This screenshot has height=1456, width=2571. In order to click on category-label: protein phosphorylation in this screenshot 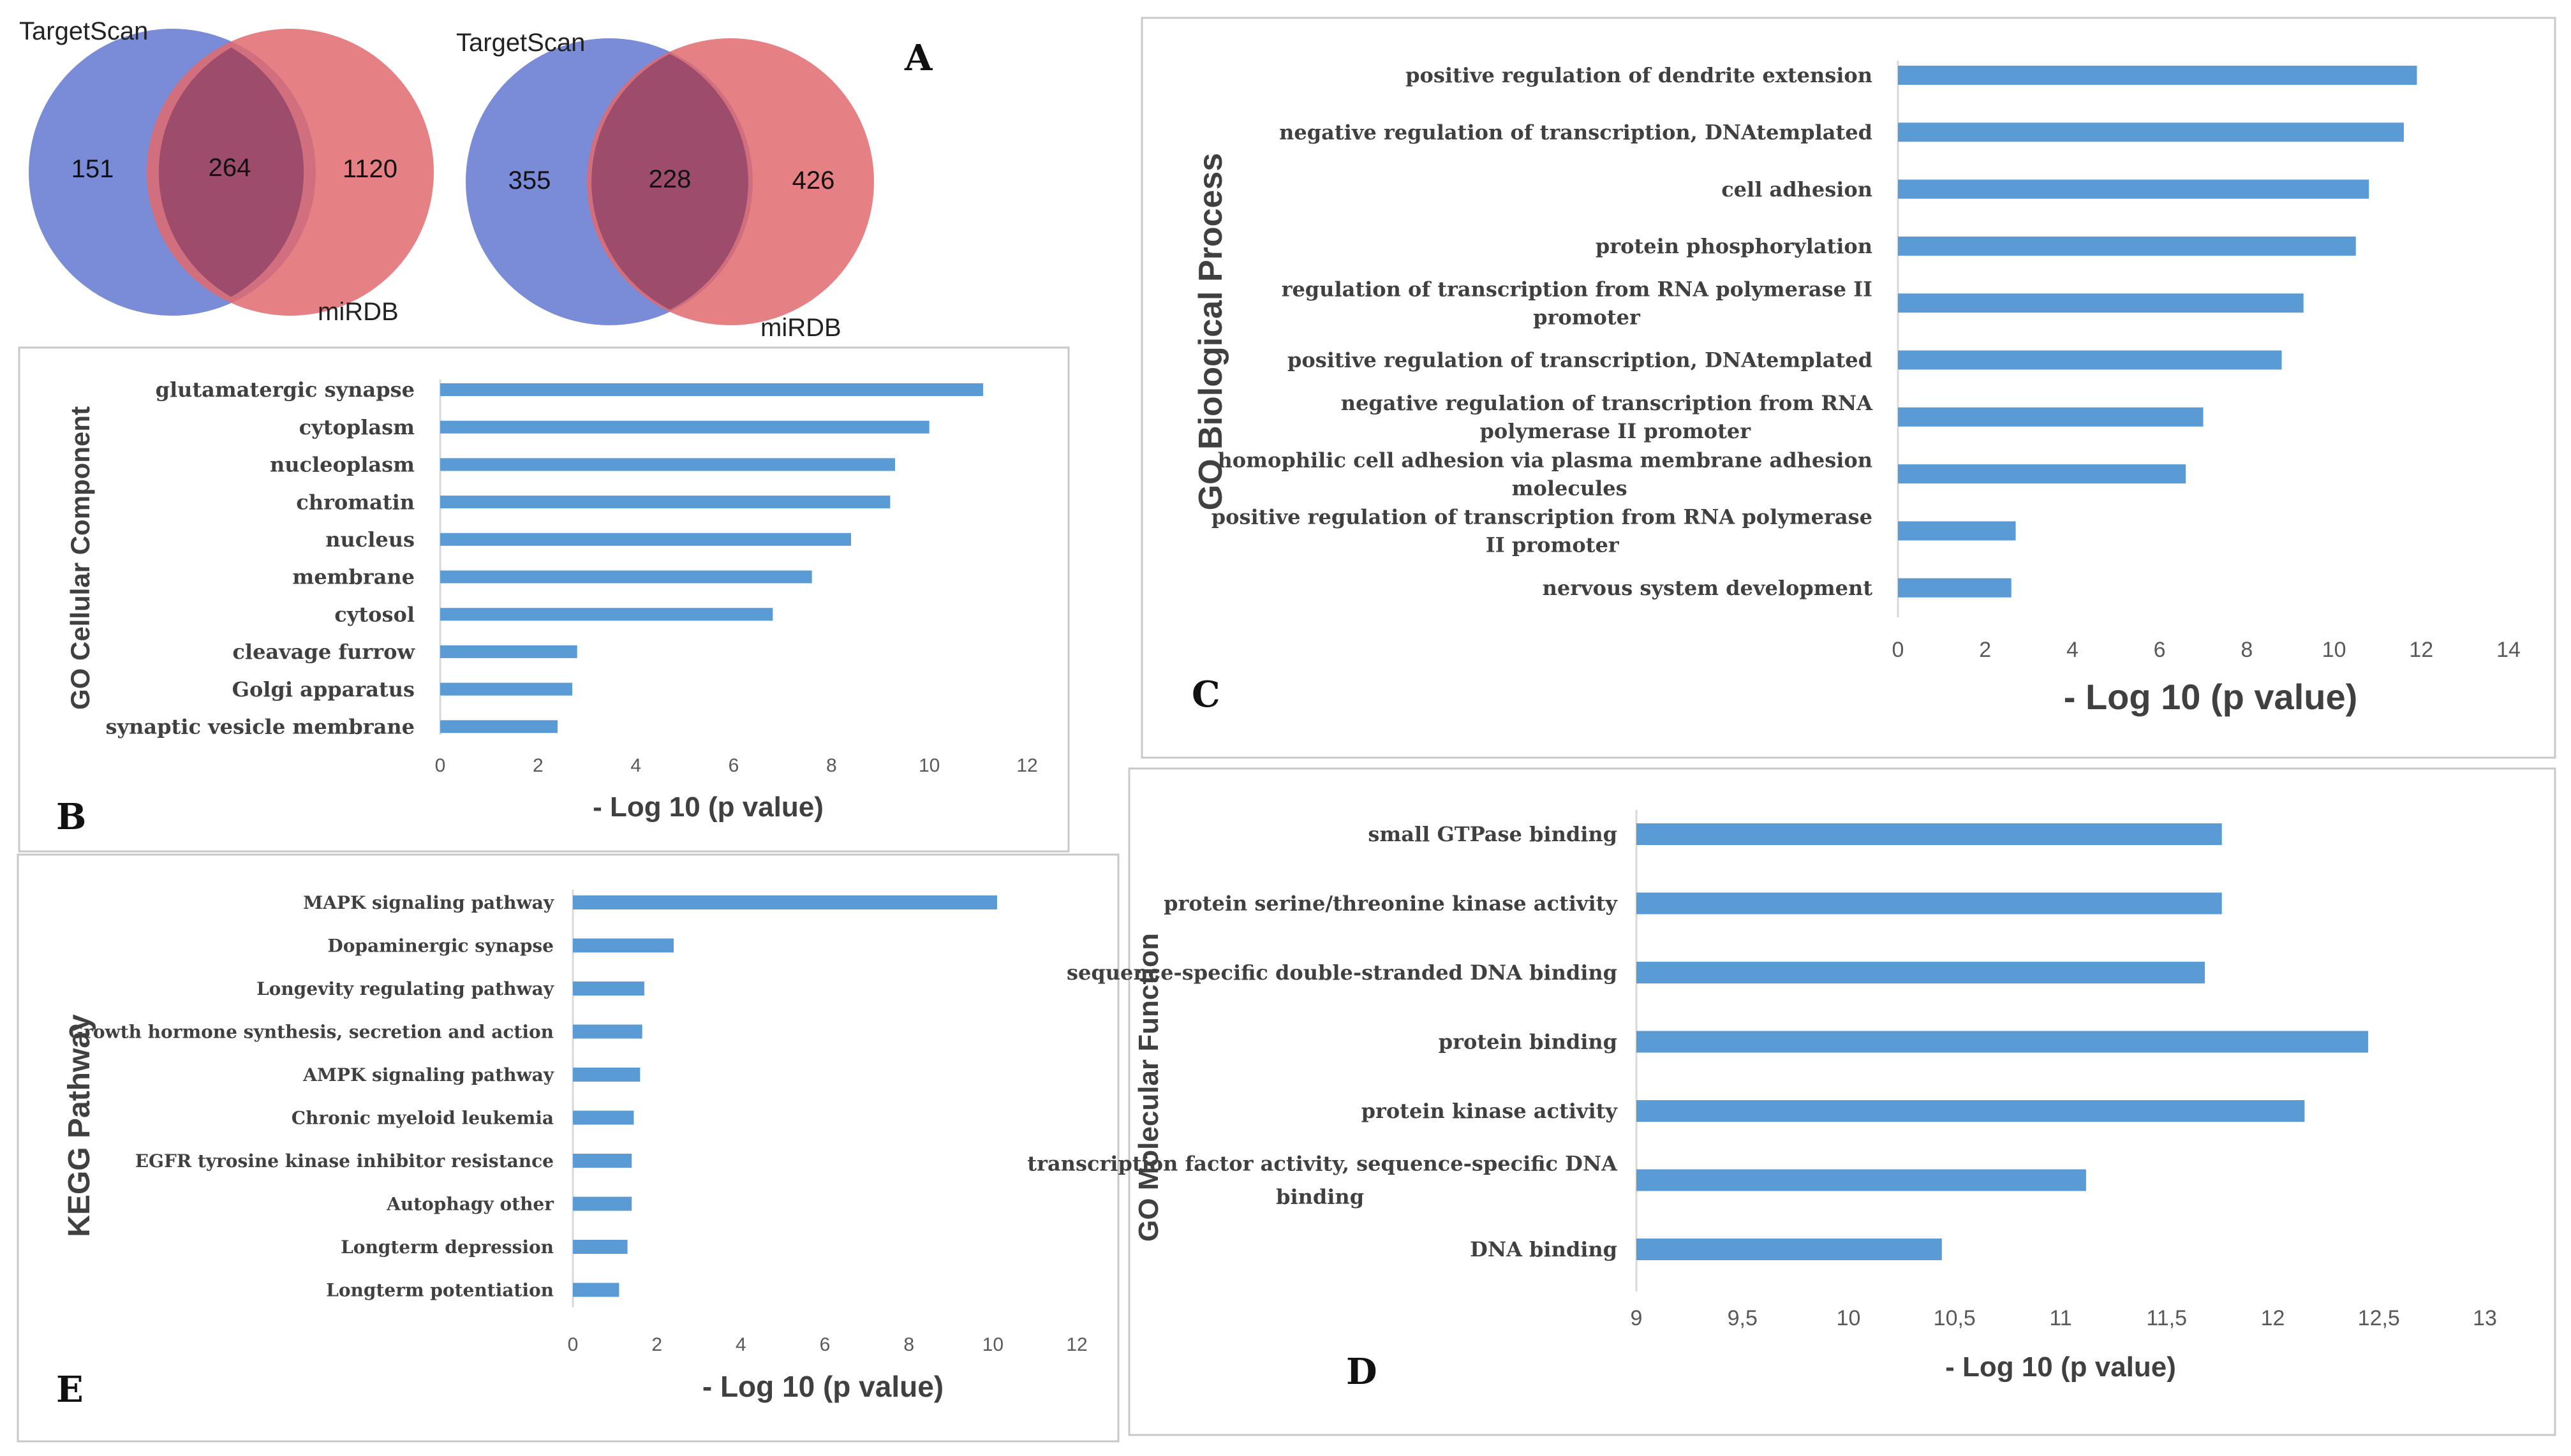, I will do `click(1734, 246)`.